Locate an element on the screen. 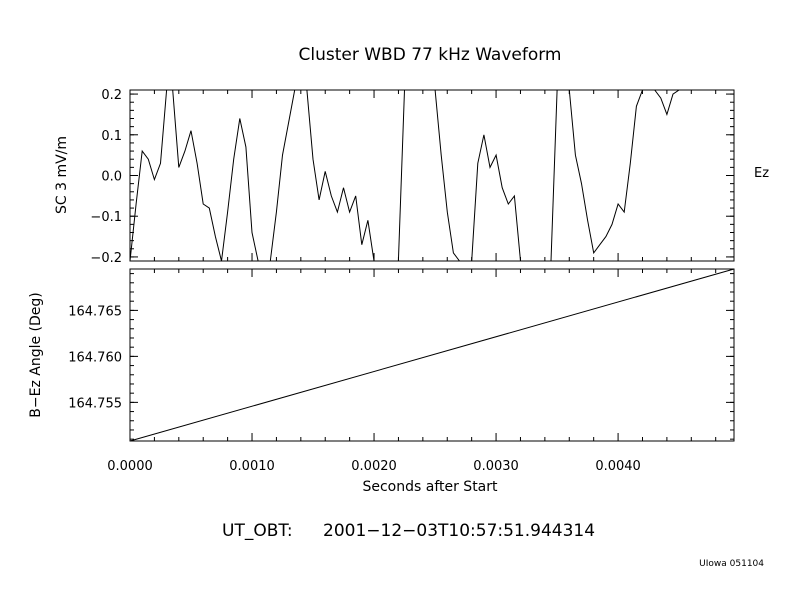 The width and height of the screenshot is (800, 600). x-tick-labels: 0.0000 0.0010 0.0020 0.0030 0.0040 is located at coordinates (374, 466).